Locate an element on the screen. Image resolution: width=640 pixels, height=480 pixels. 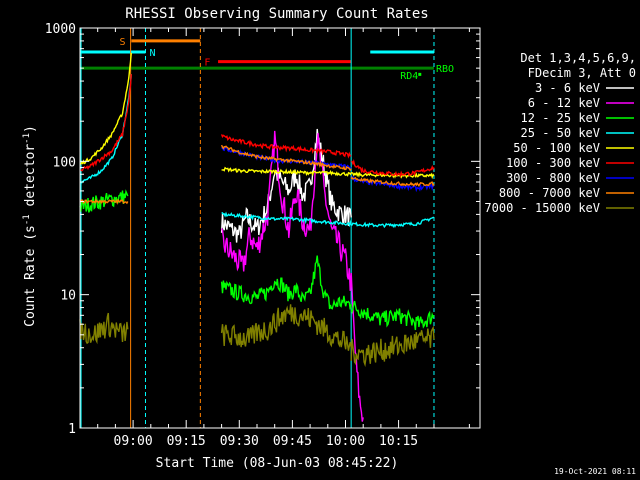
series-6to12keV is located at coordinates (292, 276).